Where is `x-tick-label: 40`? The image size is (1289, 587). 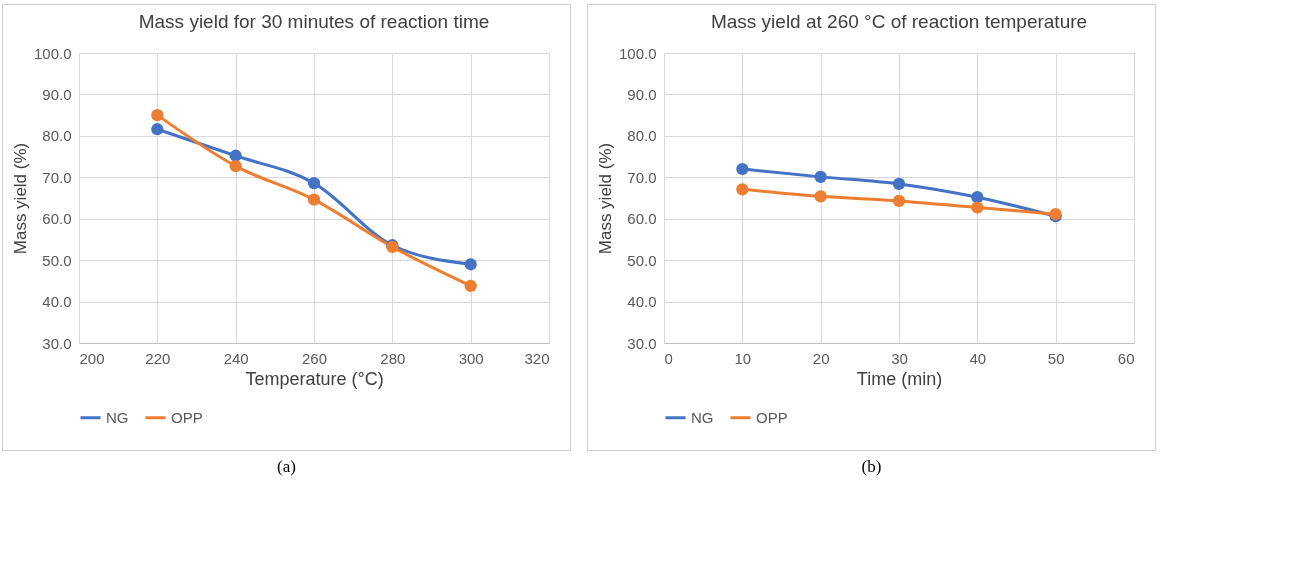 x-tick-label: 40 is located at coordinates (978, 358).